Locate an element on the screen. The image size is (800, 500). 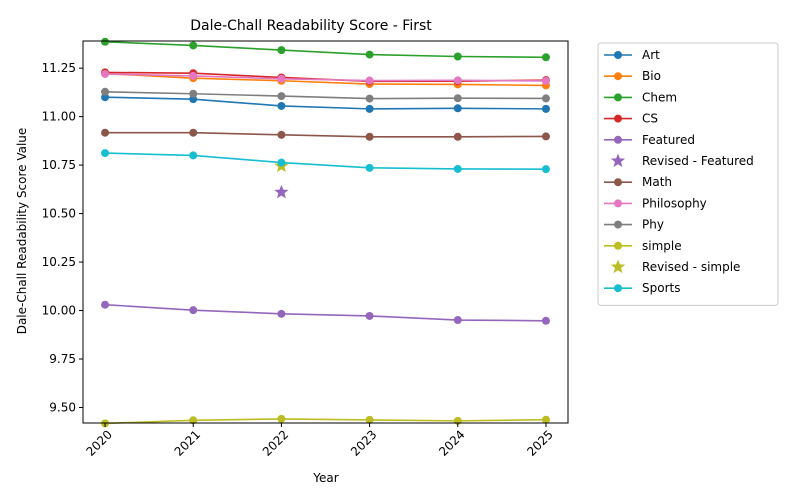
legend-entry: Math is located at coordinates (638, 182).